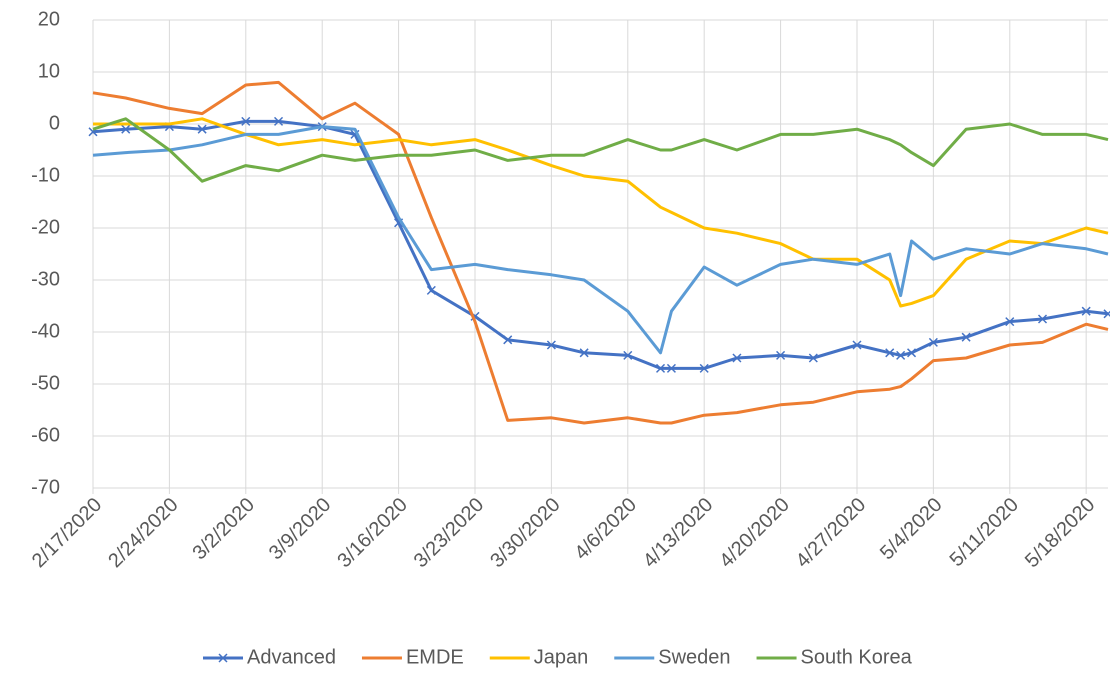  I want to click on legend-marker, so click(223, 658).